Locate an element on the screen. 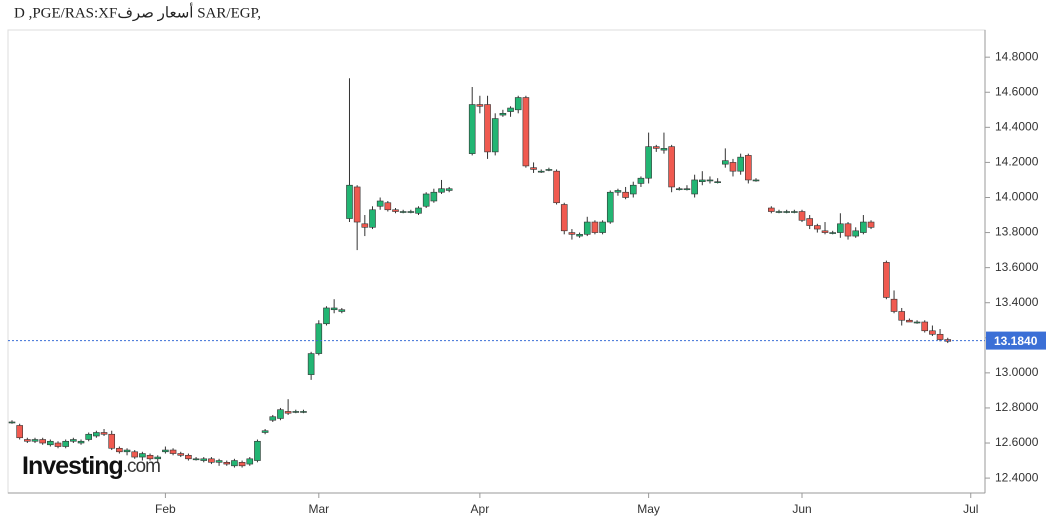 The height and width of the screenshot is (529, 1059). x-tick-label: Mar is located at coordinates (318, 509).